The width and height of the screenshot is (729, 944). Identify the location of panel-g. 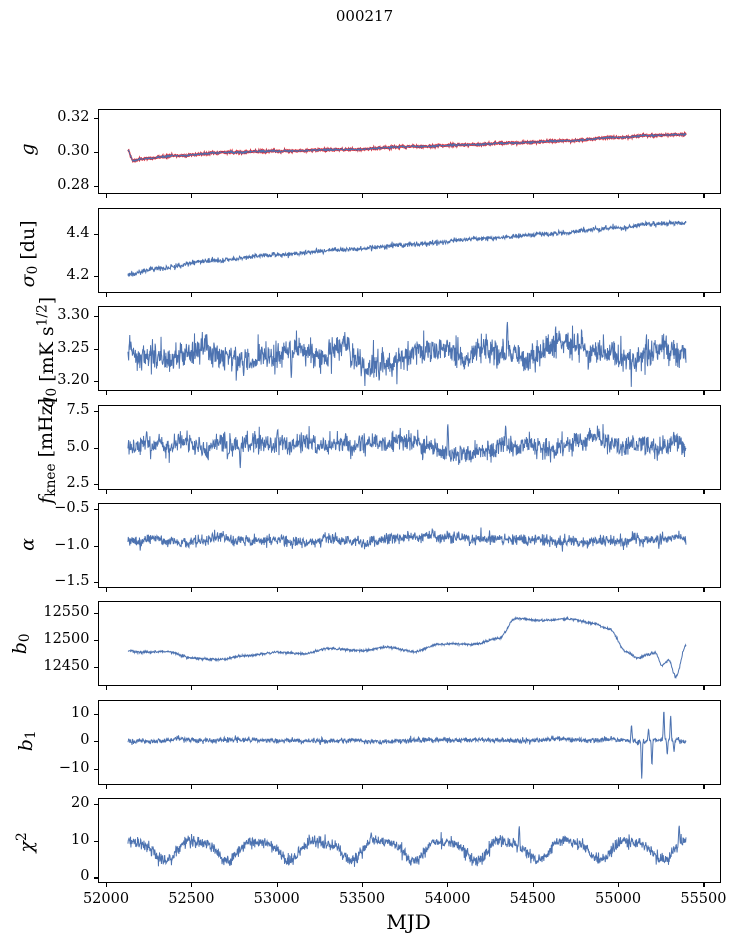
(409, 151).